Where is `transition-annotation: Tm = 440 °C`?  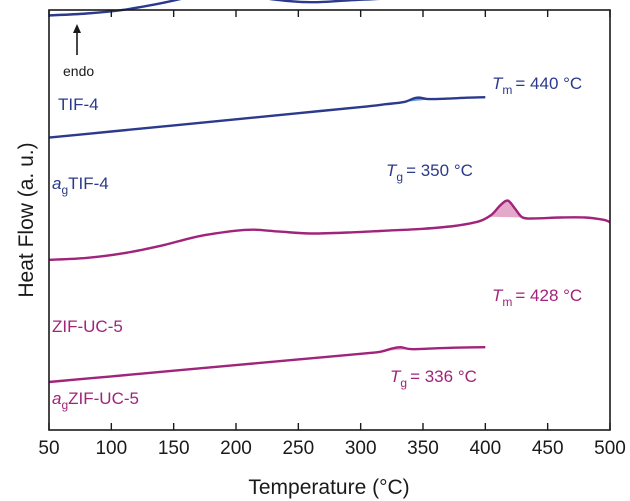
transition-annotation: Tm = 440 °C is located at coordinates (537, 85).